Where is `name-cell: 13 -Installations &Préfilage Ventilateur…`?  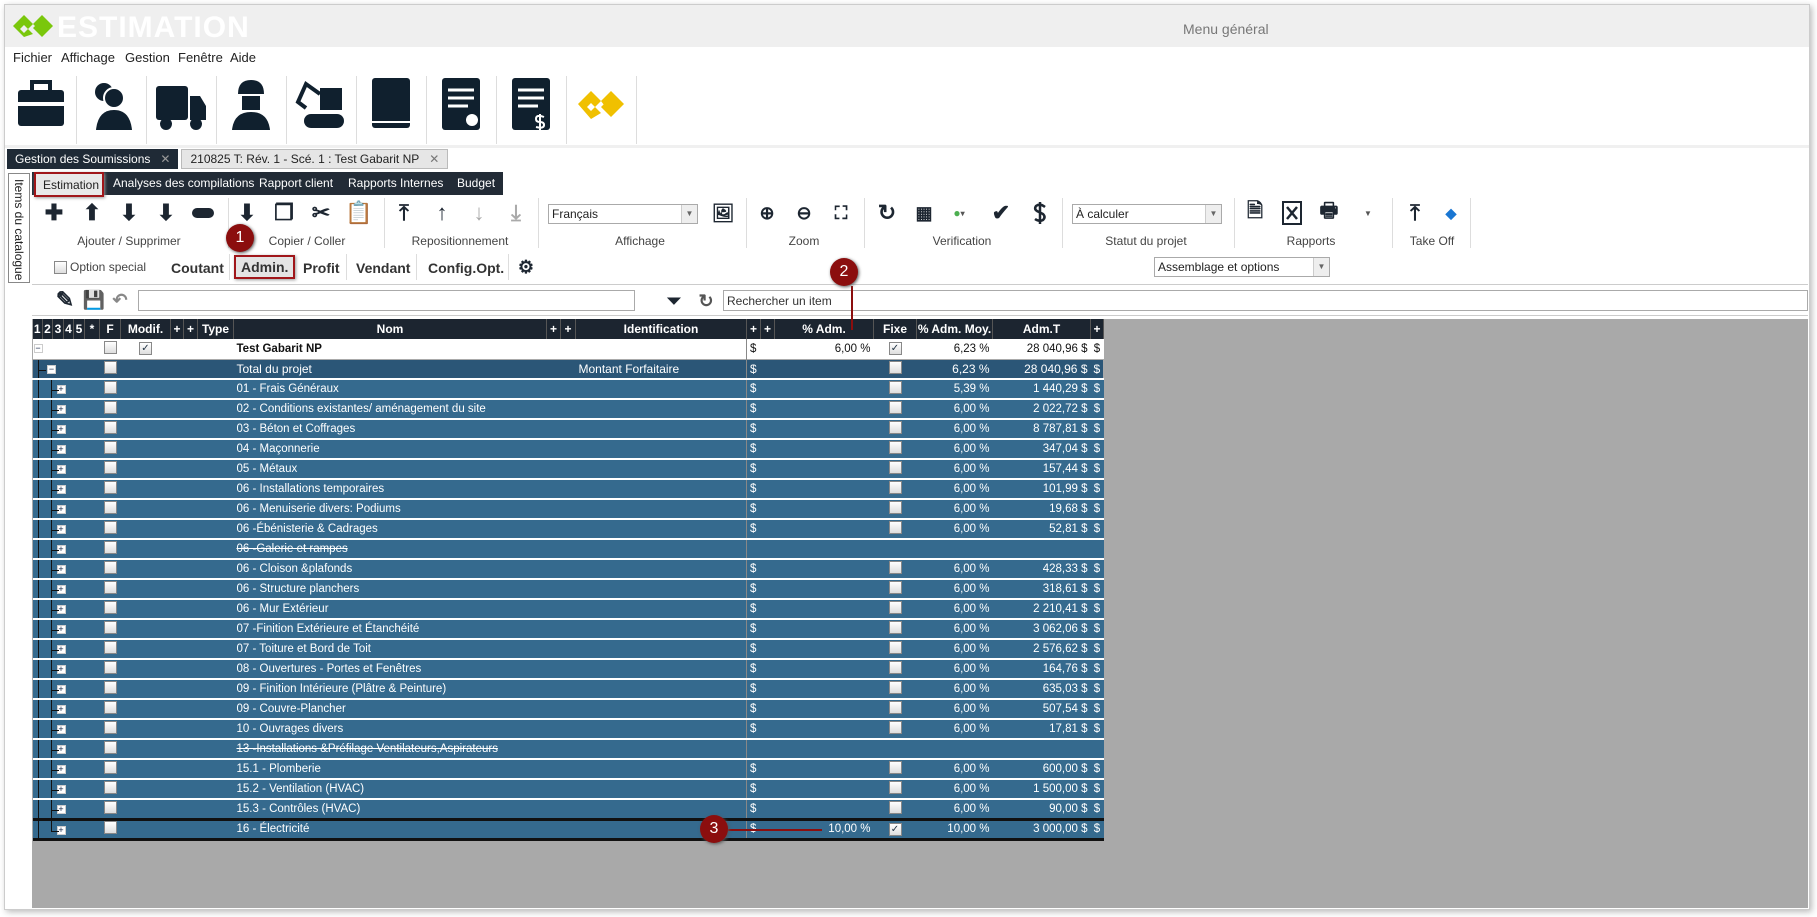
name-cell: 13 -Installations &Préfilage Ventilateur… is located at coordinates (390, 749).